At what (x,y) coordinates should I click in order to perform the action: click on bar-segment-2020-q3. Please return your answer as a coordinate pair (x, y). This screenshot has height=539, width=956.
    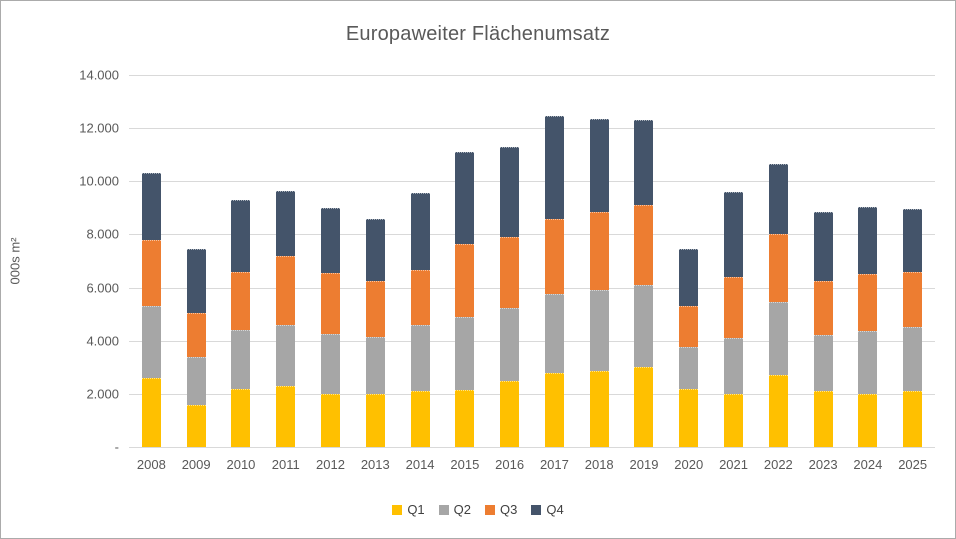
    Looking at the image, I should click on (689, 327).